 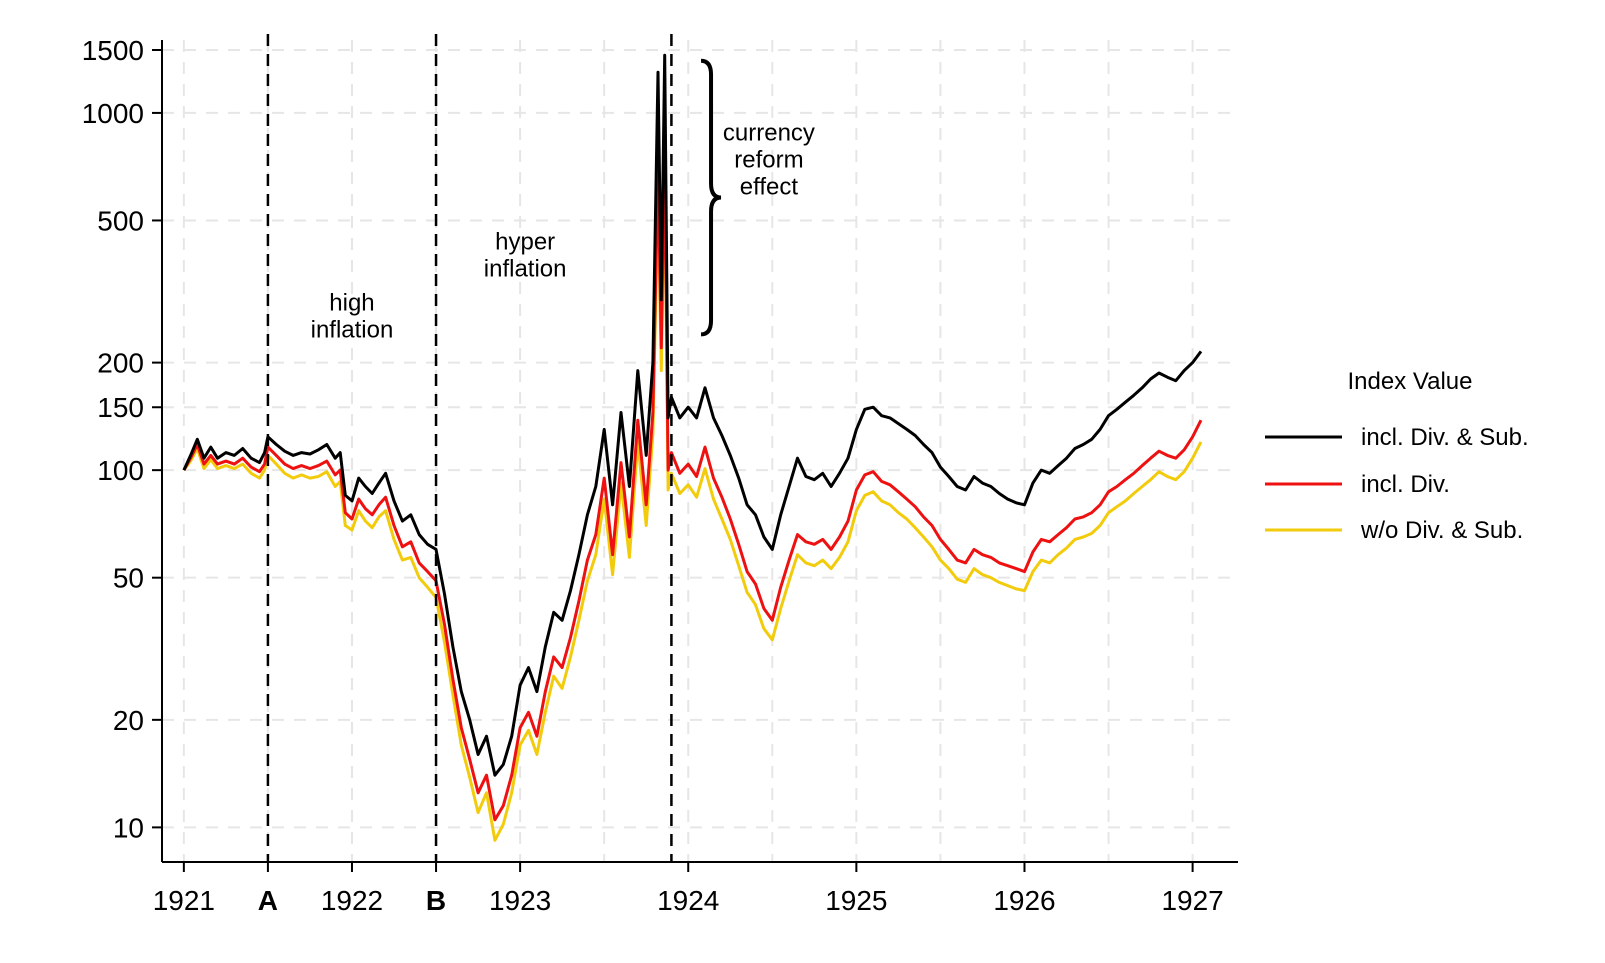 What do you see at coordinates (1357, 484) in the screenshot?
I see `legend-entry-incl-div: incl. Div.` at bounding box center [1357, 484].